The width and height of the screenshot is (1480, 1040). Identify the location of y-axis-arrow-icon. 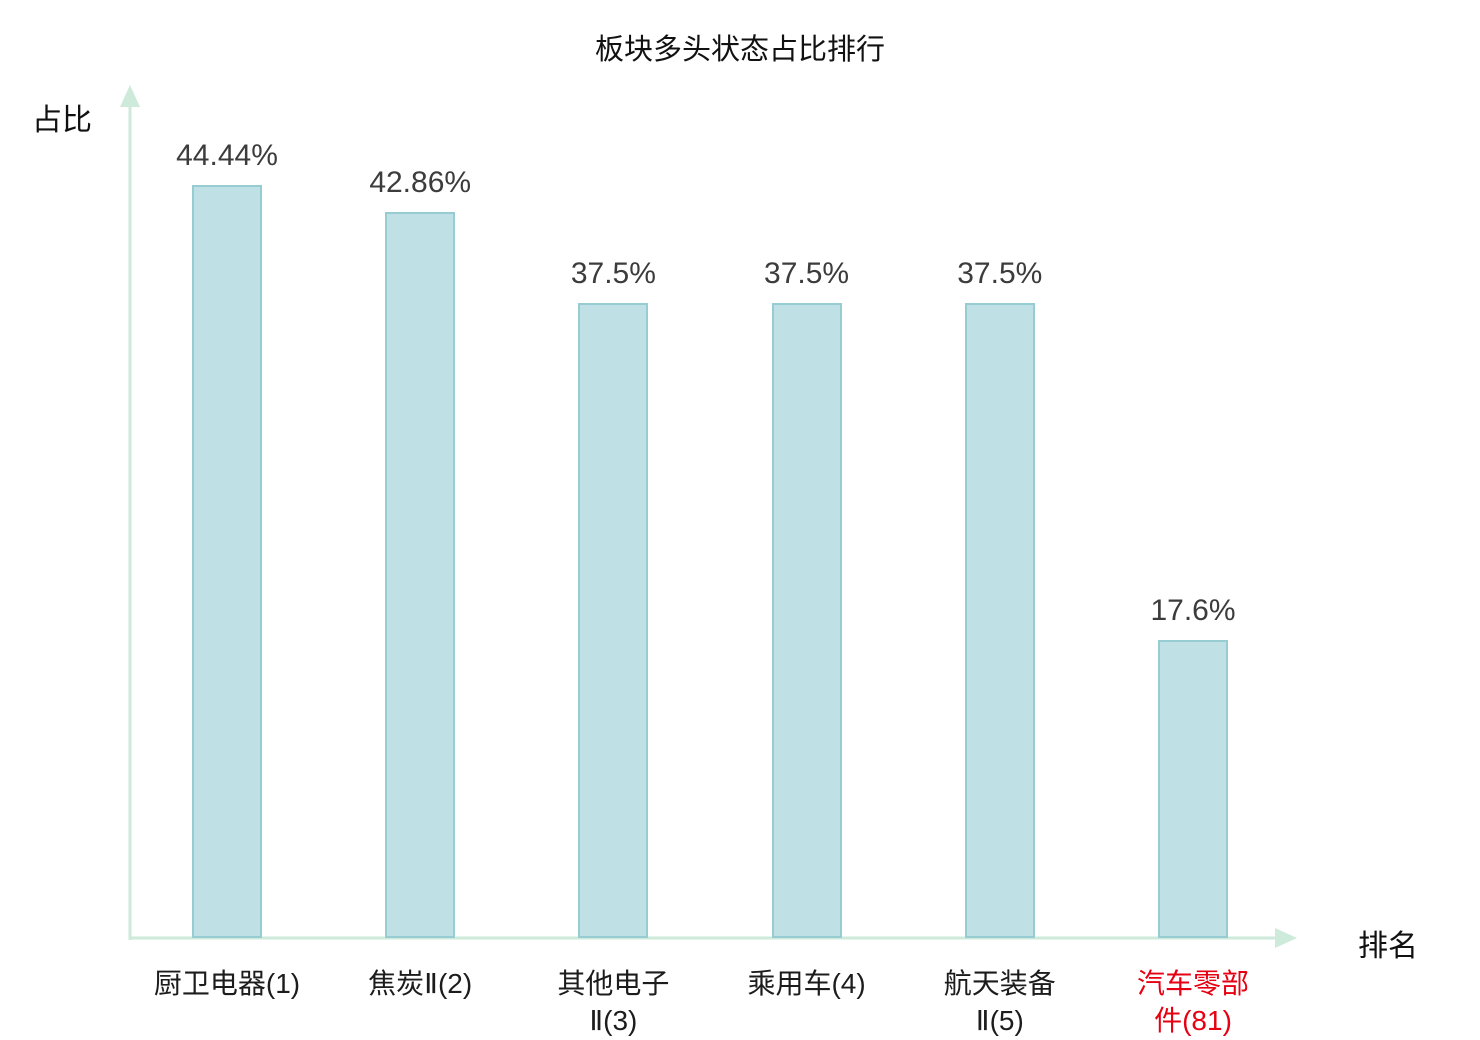
(130, 96).